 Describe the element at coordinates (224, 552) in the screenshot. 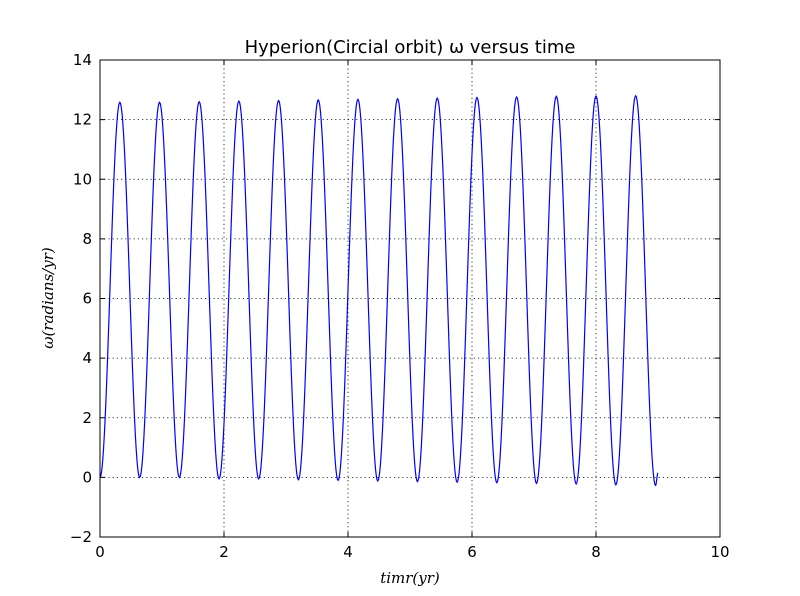

I see `x-tick-label: 2` at that location.